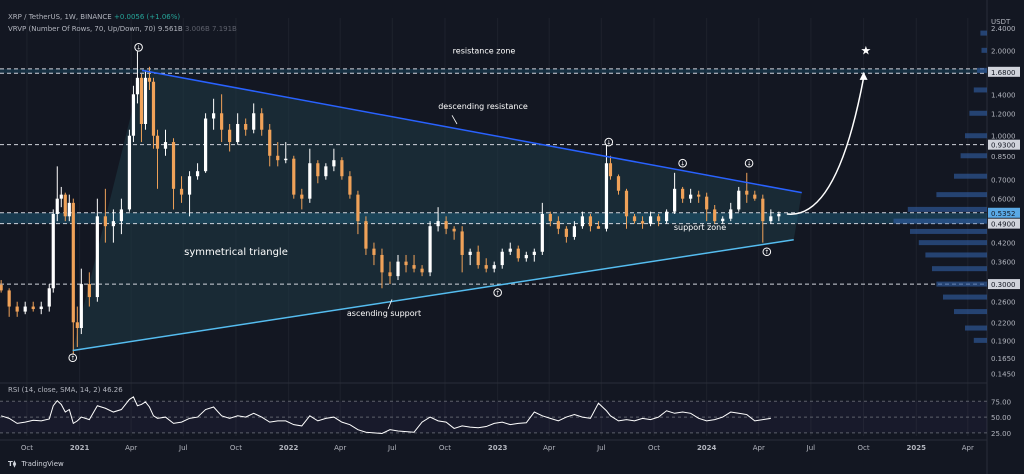  I want to click on price-axis-label: 0.9300, so click(1003, 146).